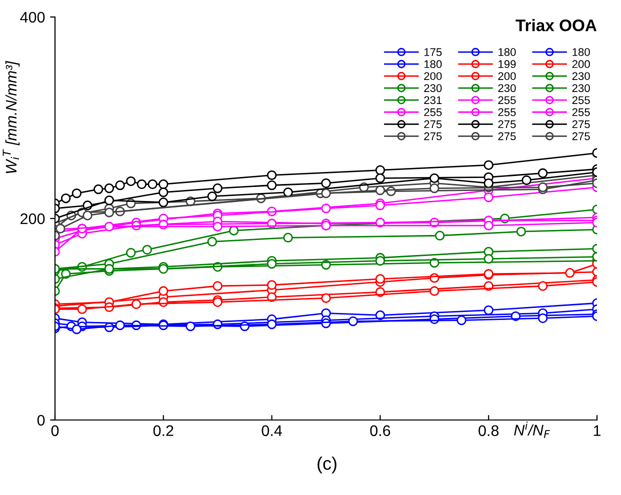  Describe the element at coordinates (163, 430) in the screenshot. I see `x-tick-label: 0.2` at that location.